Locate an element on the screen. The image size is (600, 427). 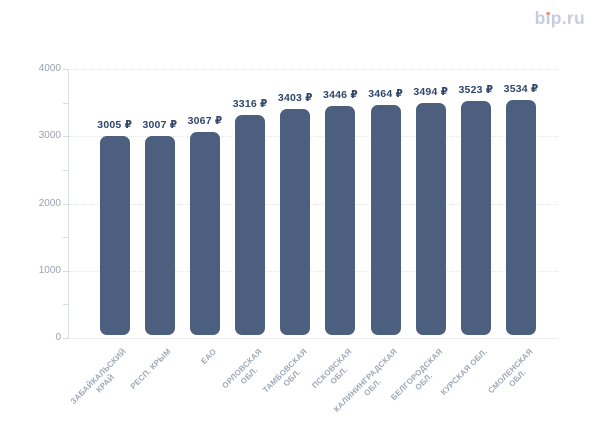
x-axis-label: РЕСП. КРЫМ is located at coordinates (151, 369).